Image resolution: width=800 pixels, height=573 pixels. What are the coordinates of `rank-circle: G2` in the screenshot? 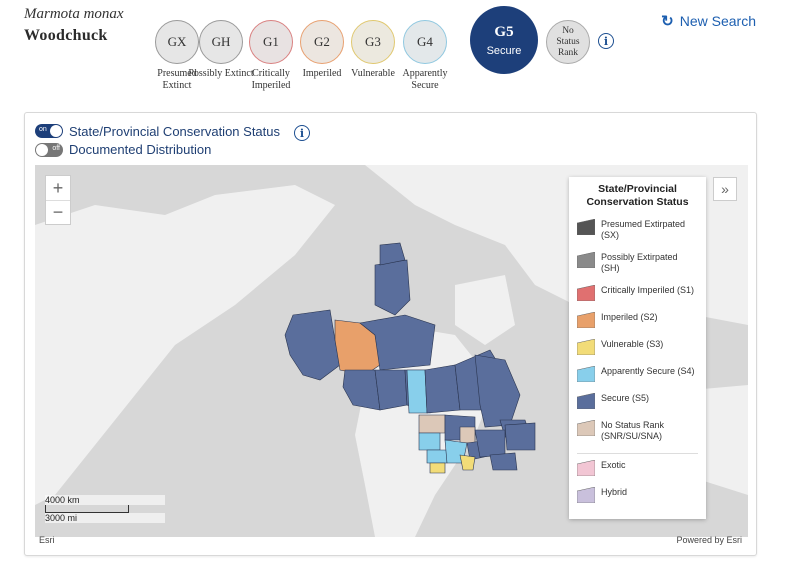 It's located at (322, 42).